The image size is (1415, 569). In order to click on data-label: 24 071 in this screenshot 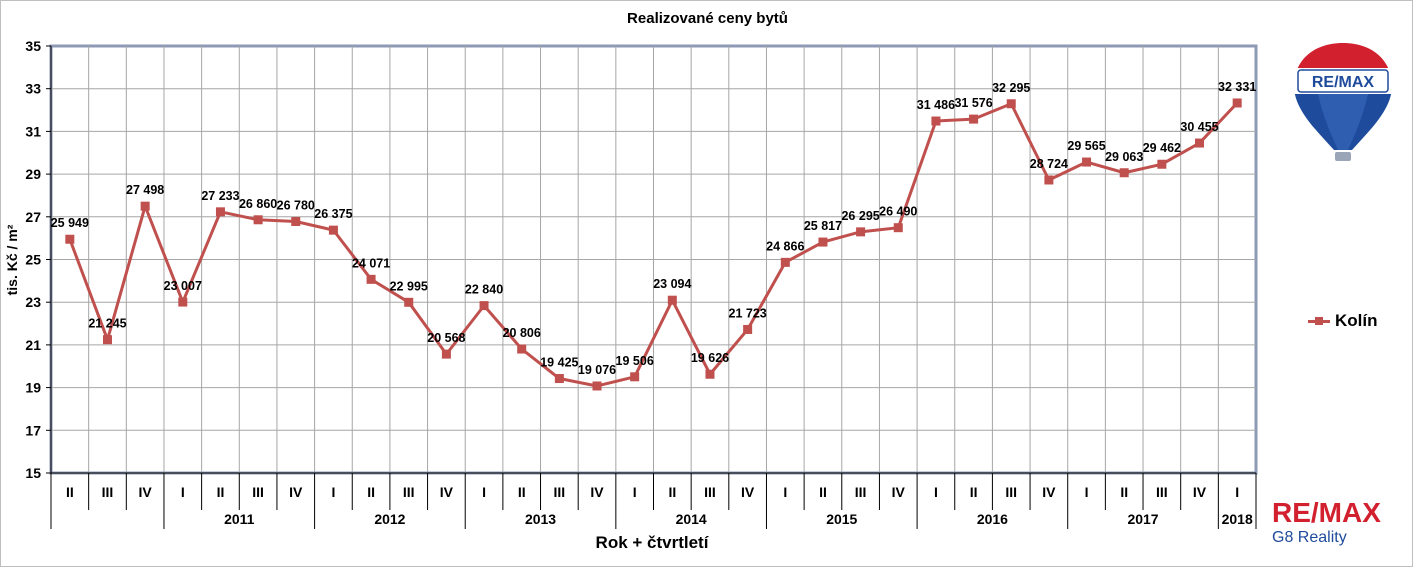, I will do `click(371, 263)`.